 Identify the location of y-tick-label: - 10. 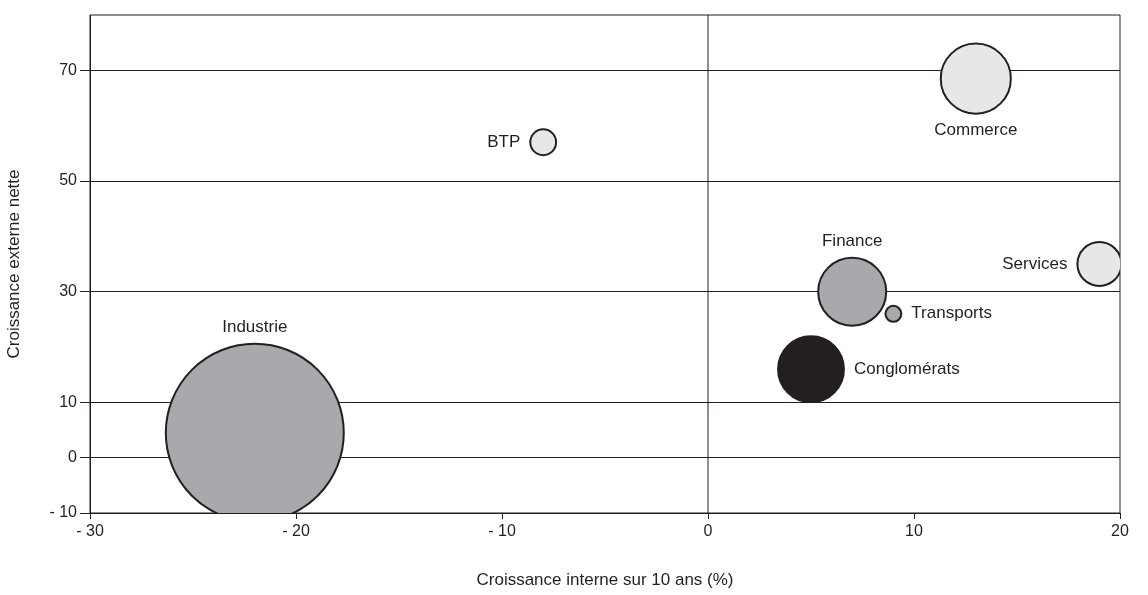
(63, 512).